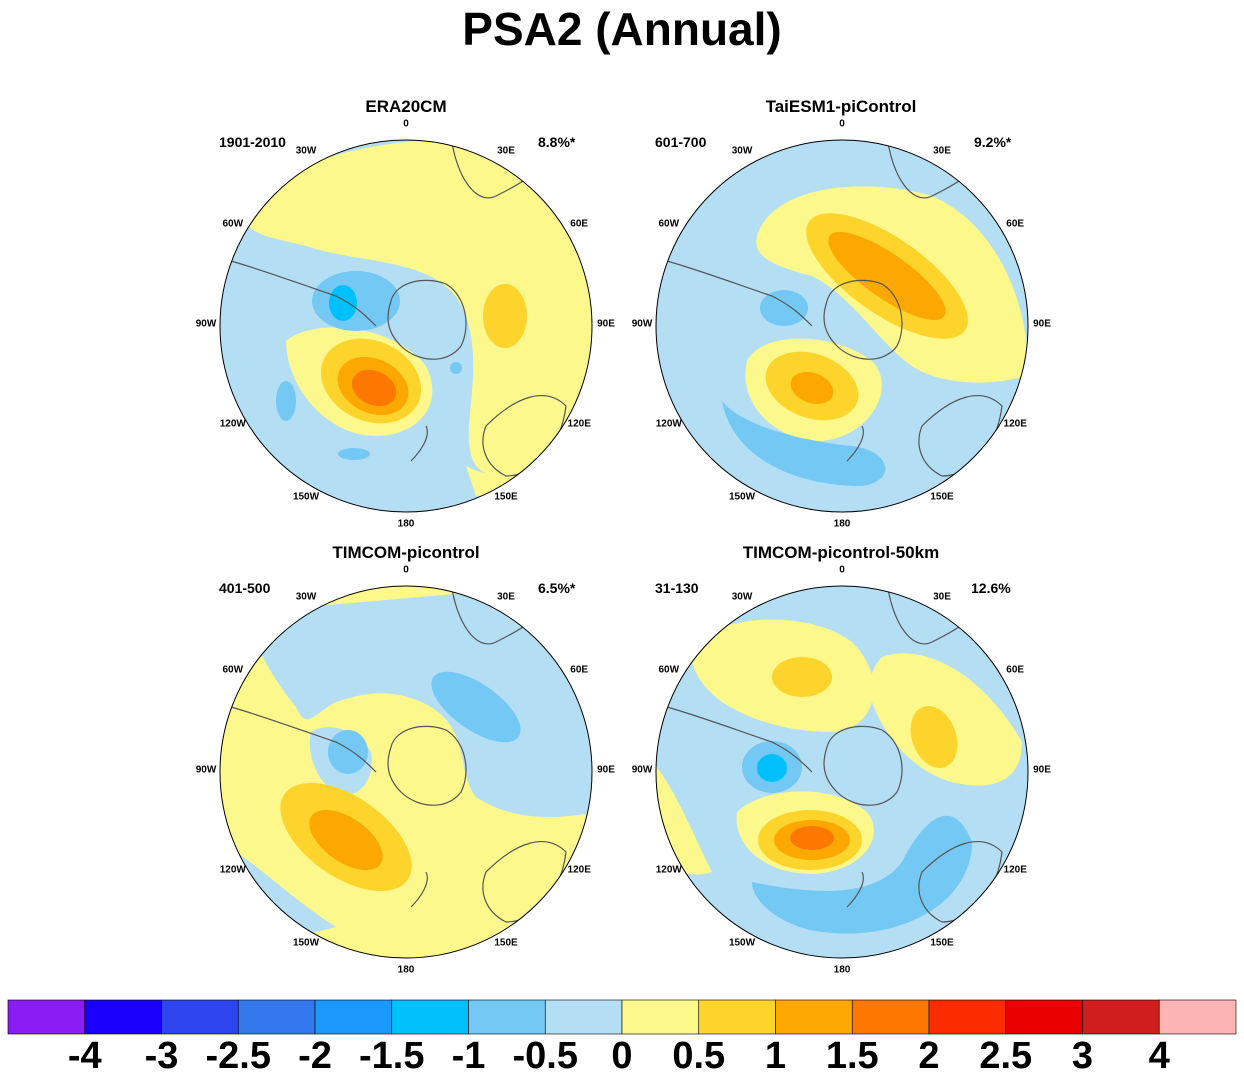  I want to click on colorbar-tick-label: 2.5, so click(1006, 1056).